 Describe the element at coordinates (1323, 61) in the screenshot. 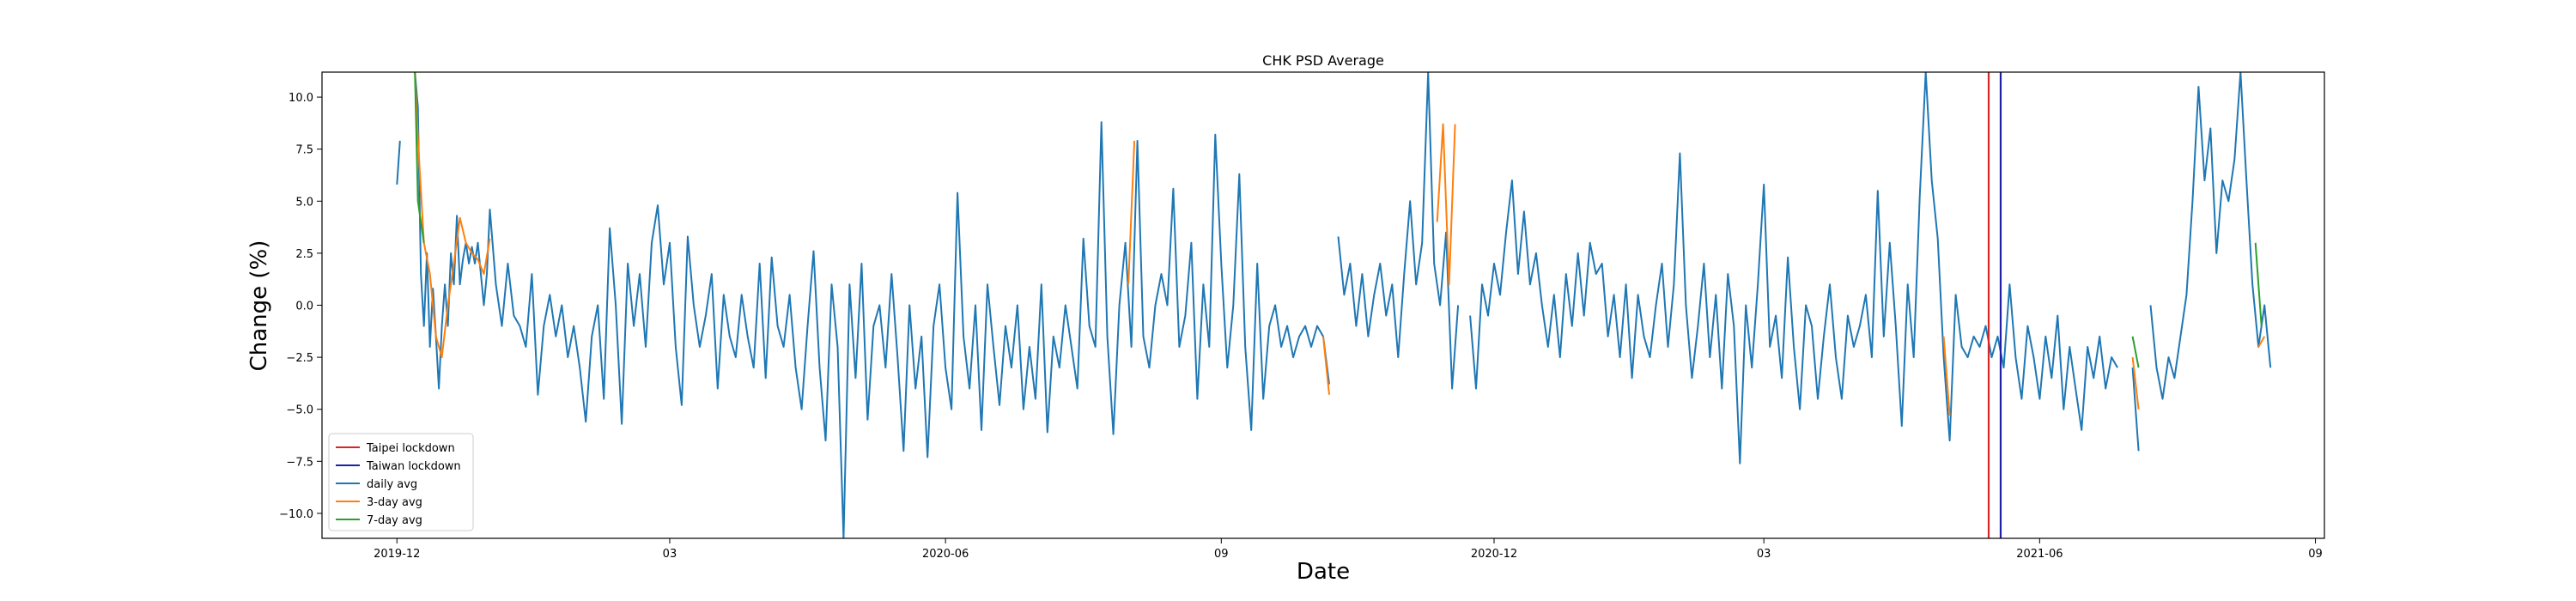

I see `chart-title: CHK PSD Average` at that location.